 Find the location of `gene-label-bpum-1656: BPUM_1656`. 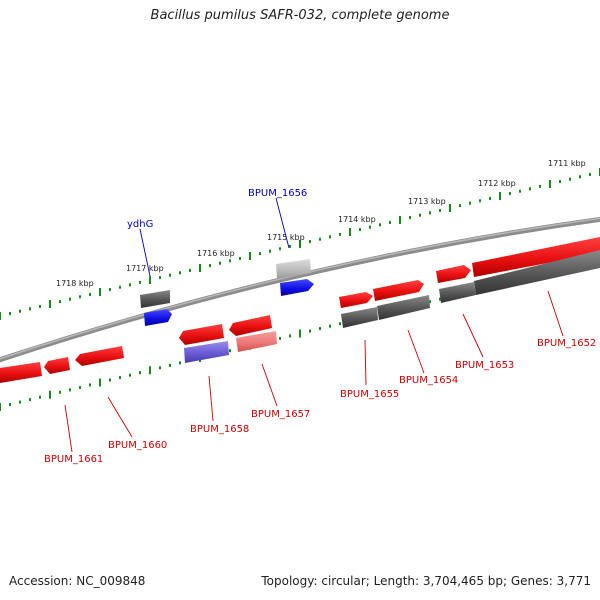

gene-label-bpum-1656: BPUM_1656 is located at coordinates (277, 193).